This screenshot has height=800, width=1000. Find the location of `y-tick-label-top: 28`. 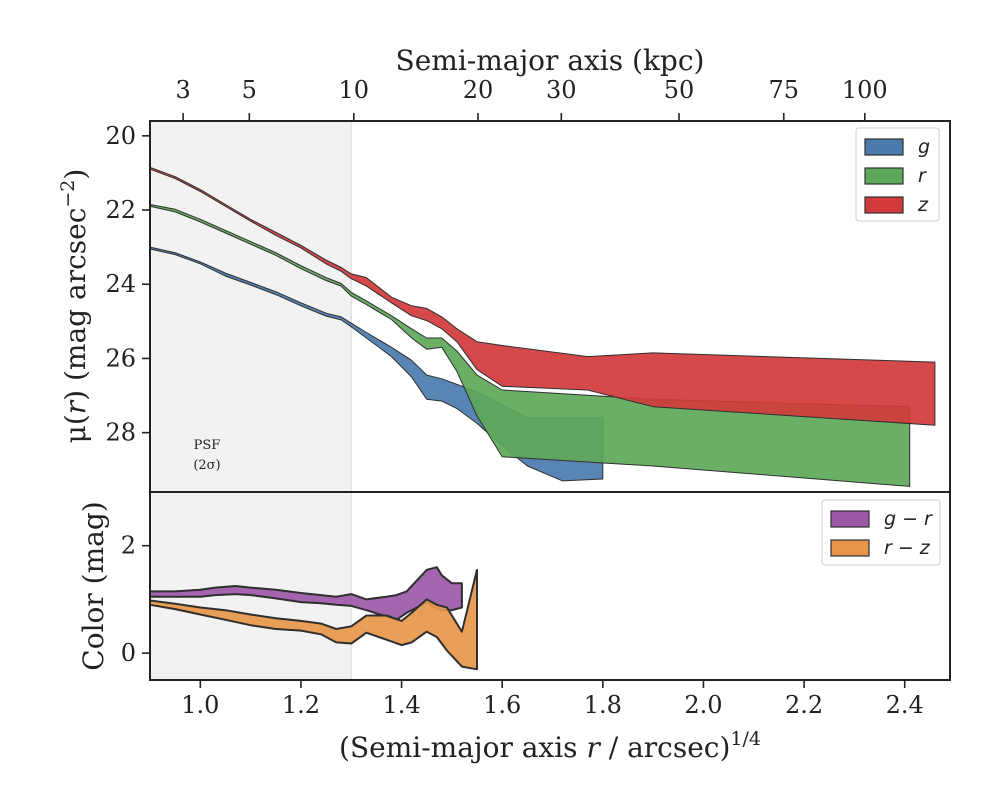

y-tick-label-top: 28 is located at coordinates (120, 433).